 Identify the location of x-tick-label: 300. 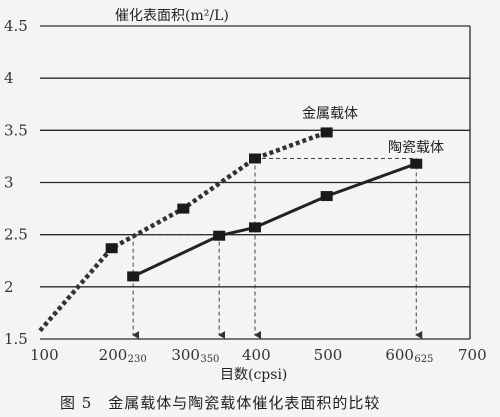
(185, 355).